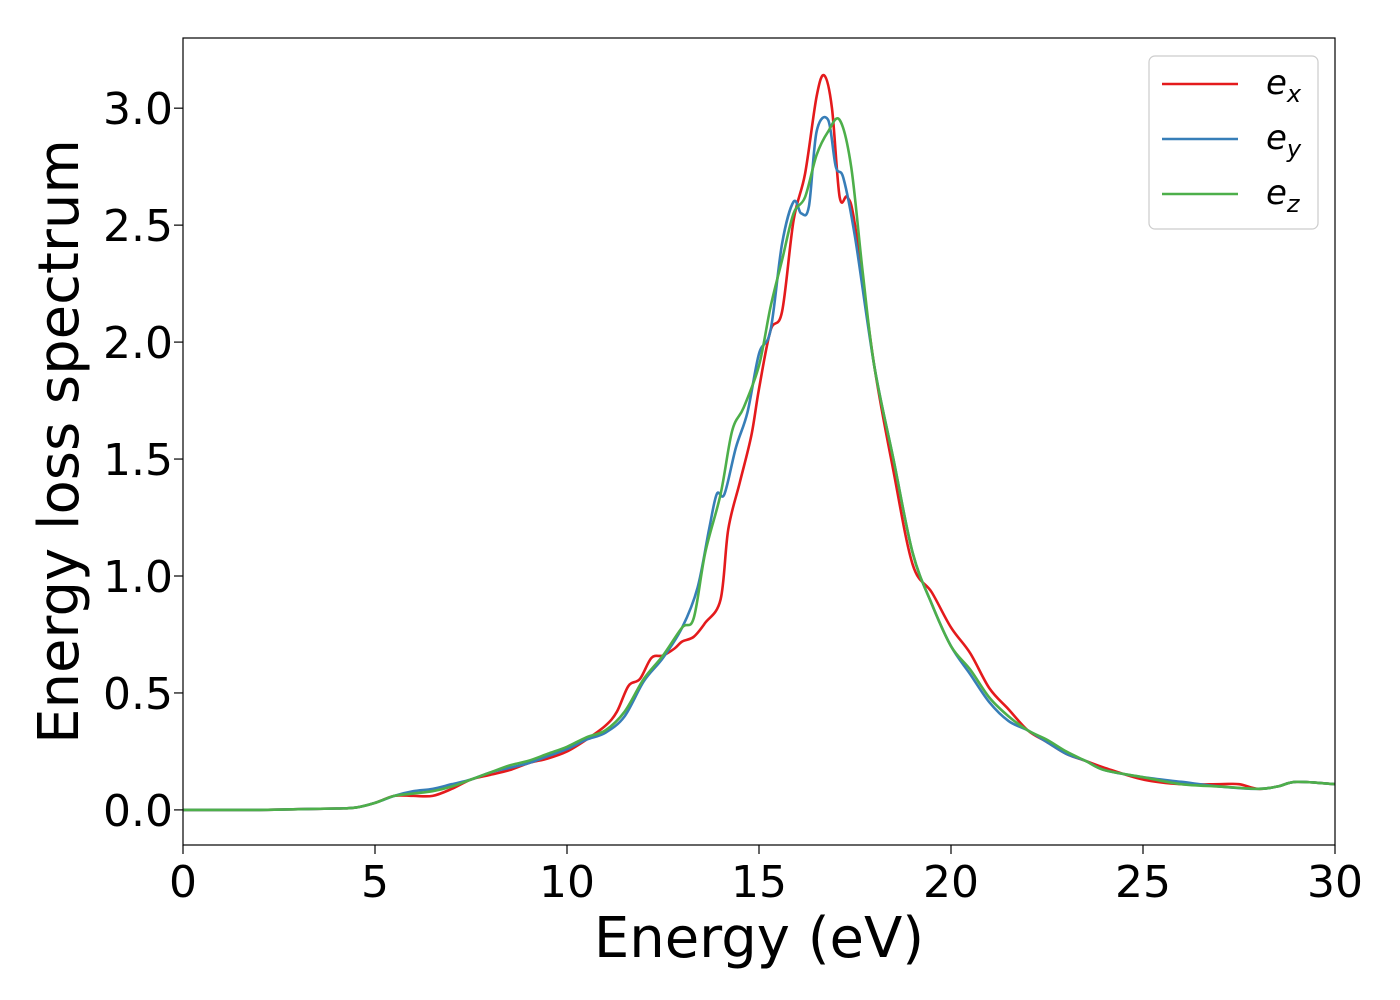  What do you see at coordinates (1143, 882) in the screenshot?
I see `x-tick-label: 25` at bounding box center [1143, 882].